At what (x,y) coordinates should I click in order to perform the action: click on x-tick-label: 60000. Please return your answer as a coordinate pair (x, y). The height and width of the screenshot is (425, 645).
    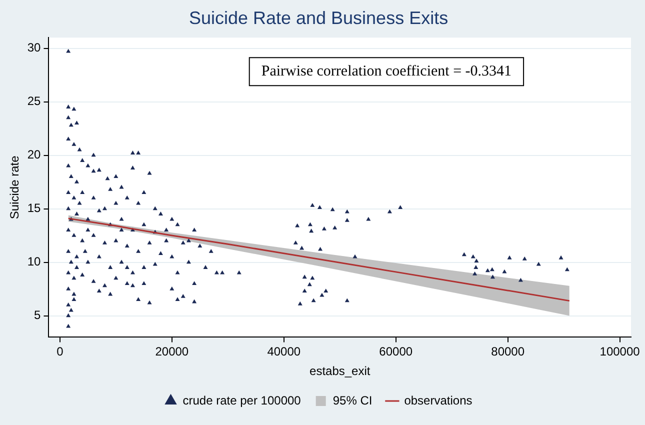
    Looking at the image, I should click on (396, 351).